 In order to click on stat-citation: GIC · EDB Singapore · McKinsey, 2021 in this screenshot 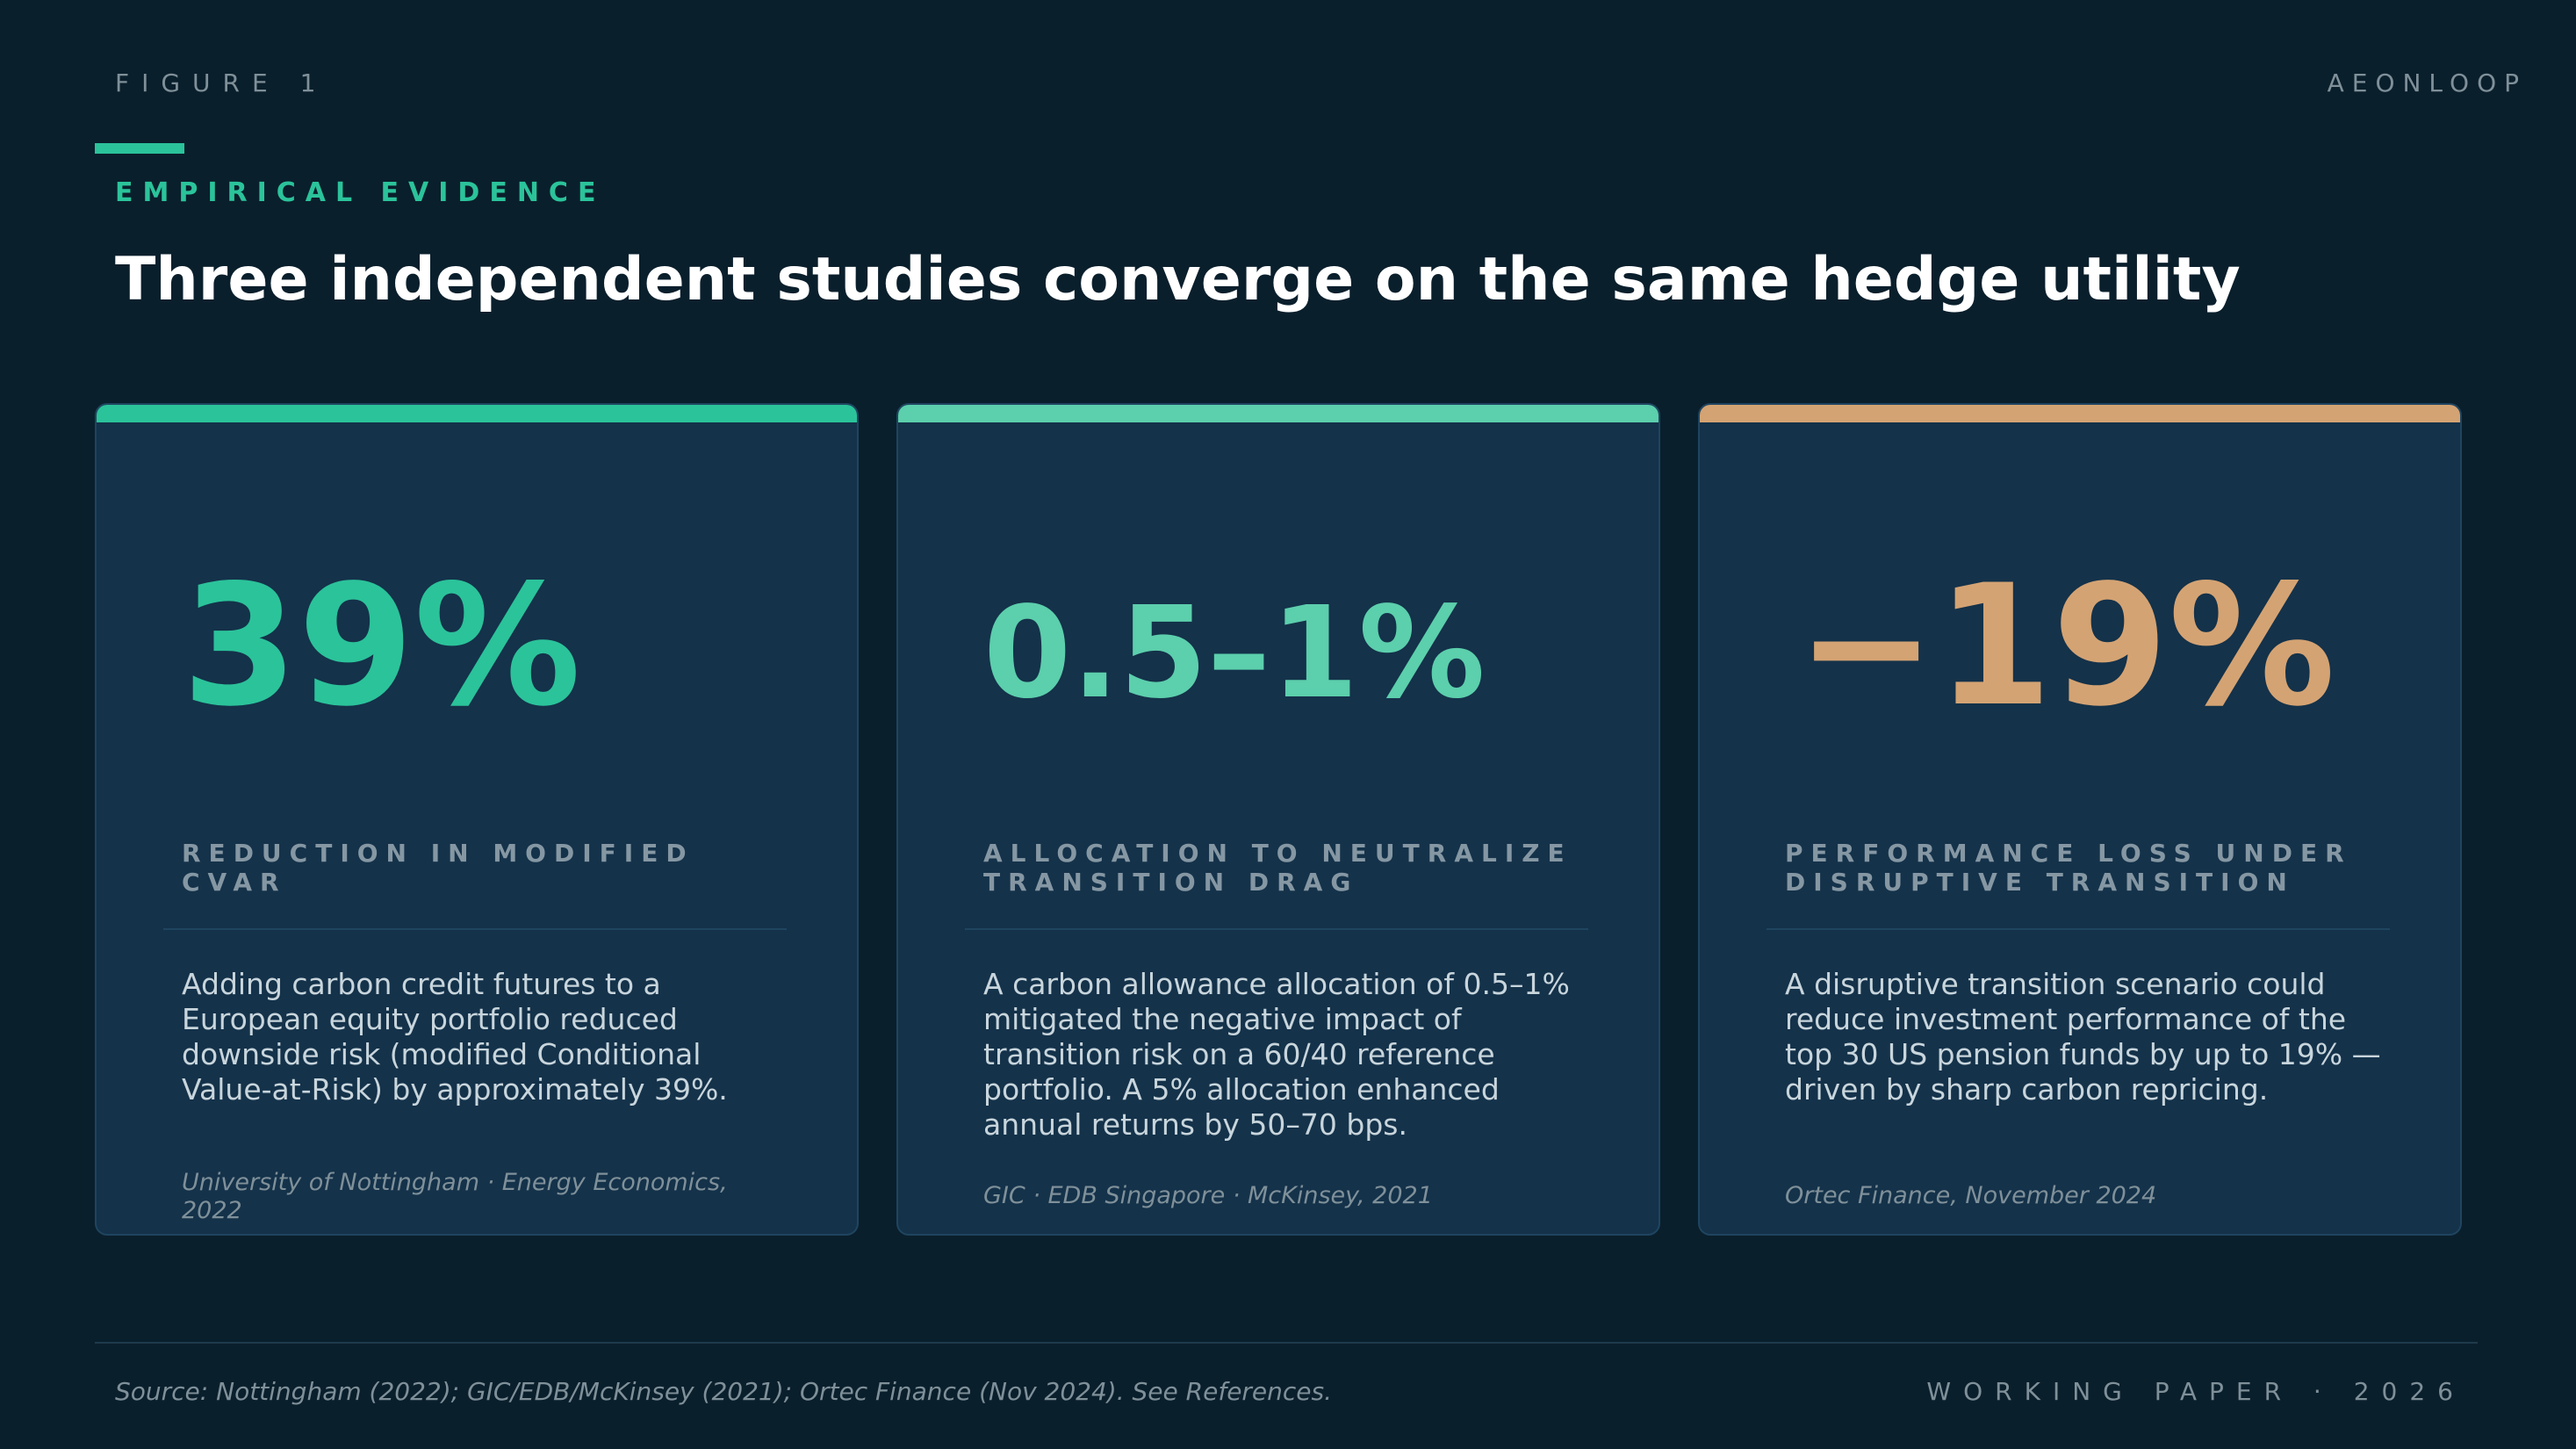, I will do `click(1208, 1195)`.